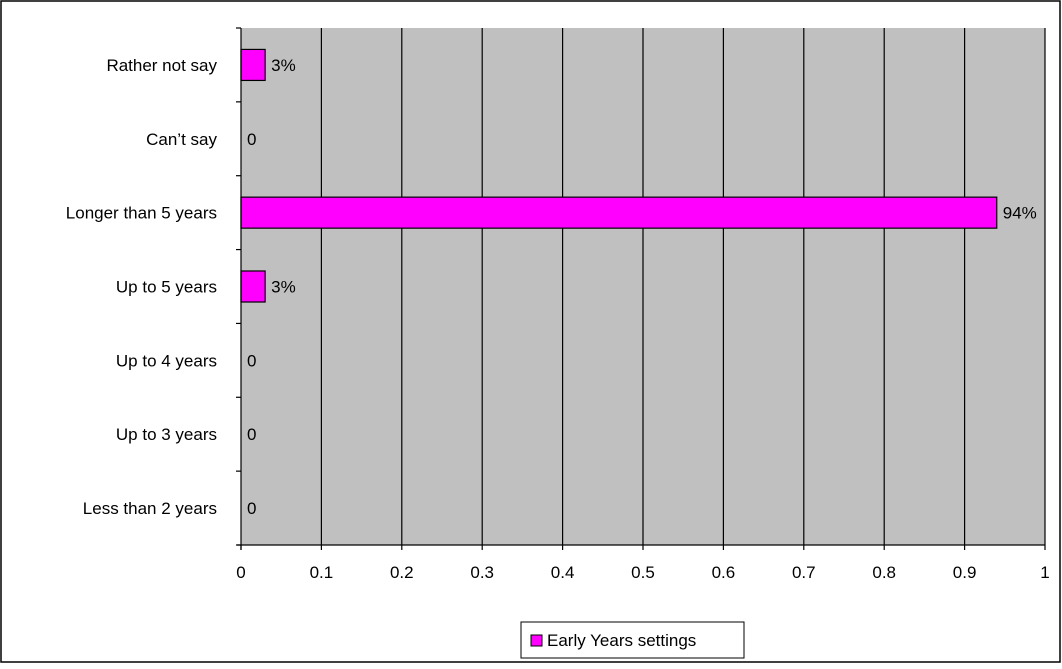  What do you see at coordinates (161, 65) in the screenshot?
I see `category-label: Rather not say` at bounding box center [161, 65].